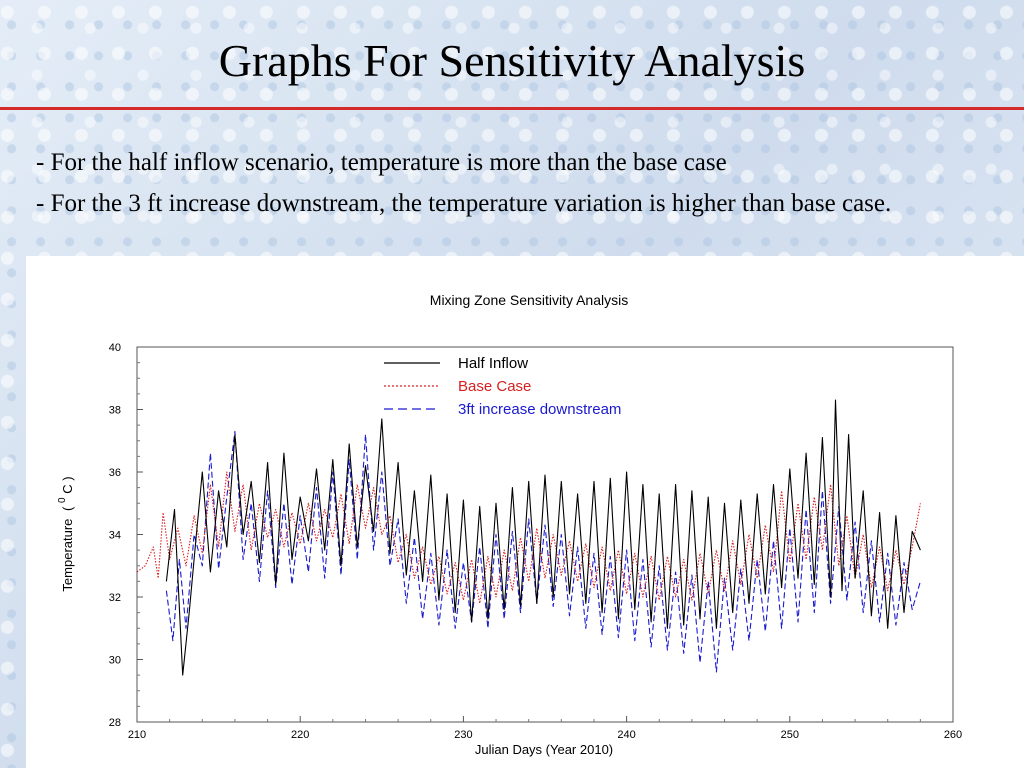 The height and width of the screenshot is (768, 1024). Describe the element at coordinates (529, 300) in the screenshot. I see `chart-title: Mixing Zone Sensitivity Analysis` at that location.